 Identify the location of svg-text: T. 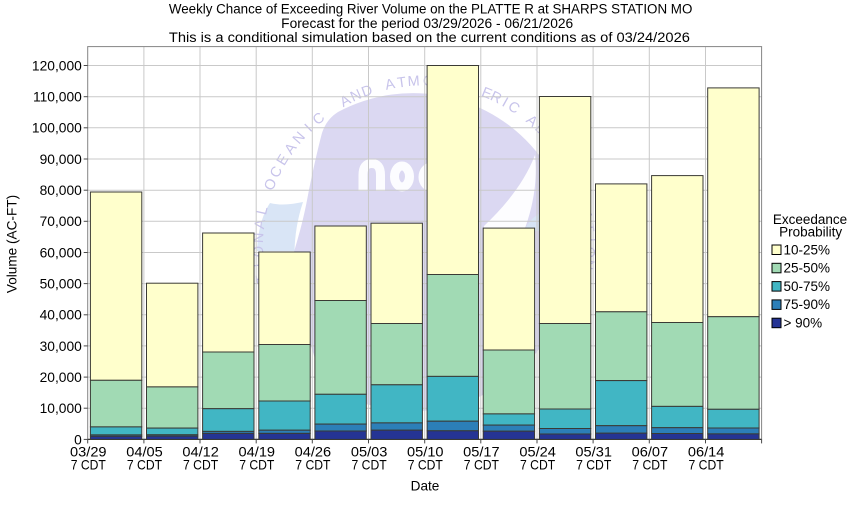
(401, 82).